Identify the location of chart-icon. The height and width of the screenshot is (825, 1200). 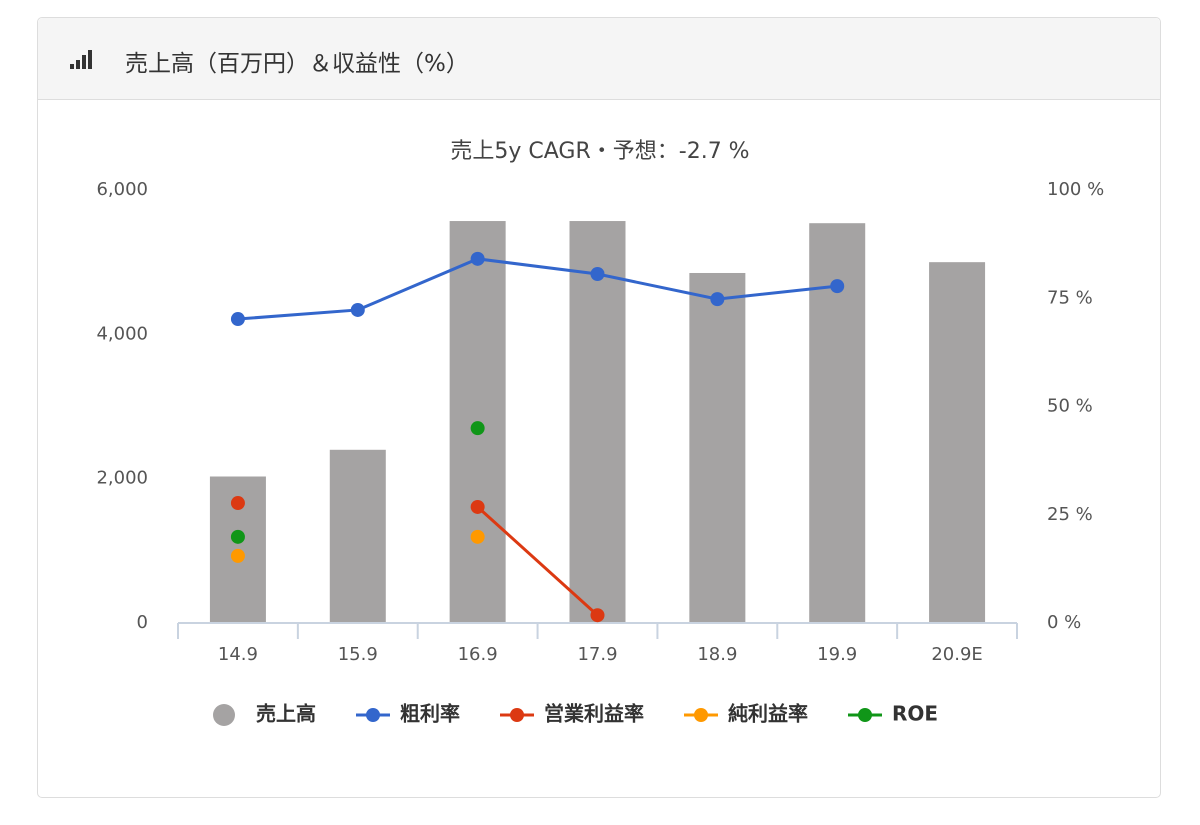
(81, 59).